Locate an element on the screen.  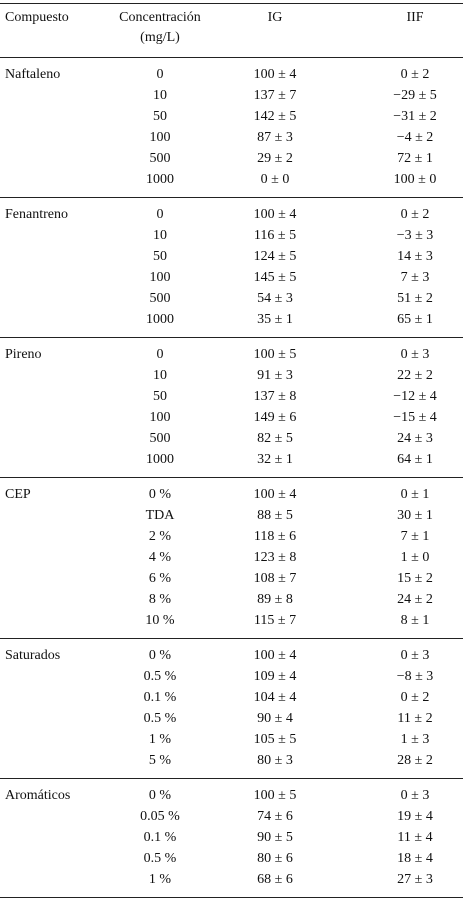
table-cell: 123 ± 8 is located at coordinates (275, 557).